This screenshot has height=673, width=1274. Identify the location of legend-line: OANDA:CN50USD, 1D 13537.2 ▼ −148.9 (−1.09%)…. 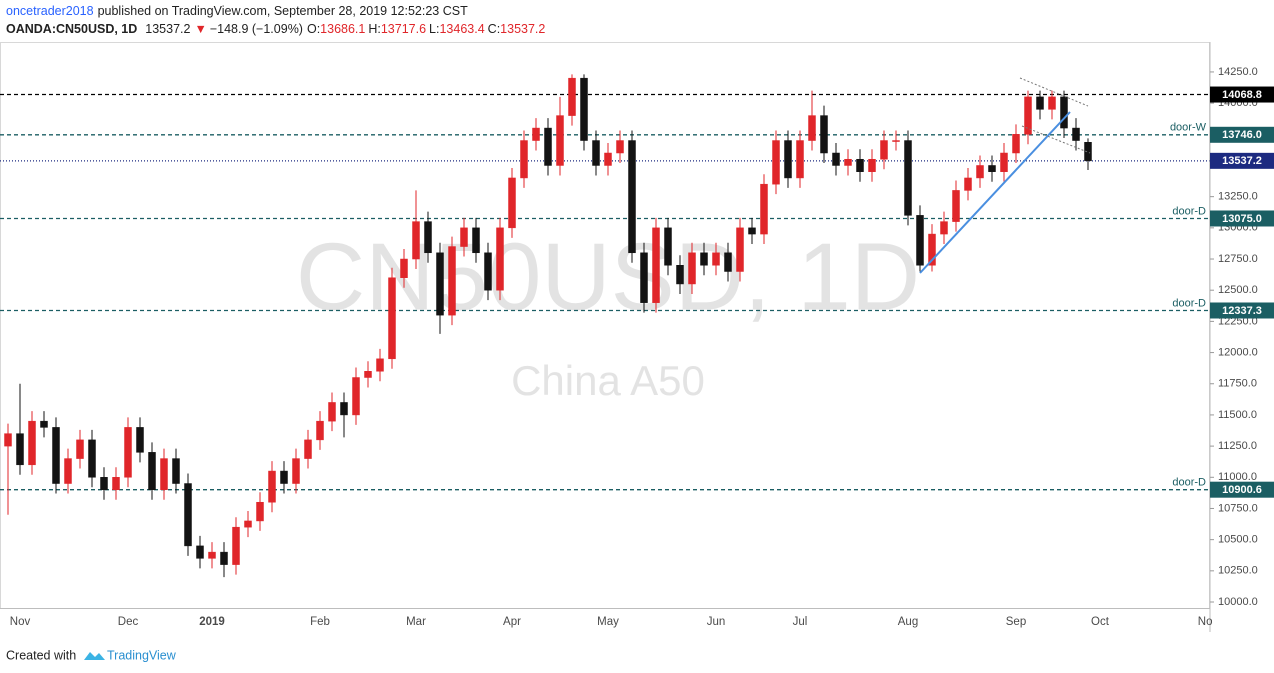
(275, 29).